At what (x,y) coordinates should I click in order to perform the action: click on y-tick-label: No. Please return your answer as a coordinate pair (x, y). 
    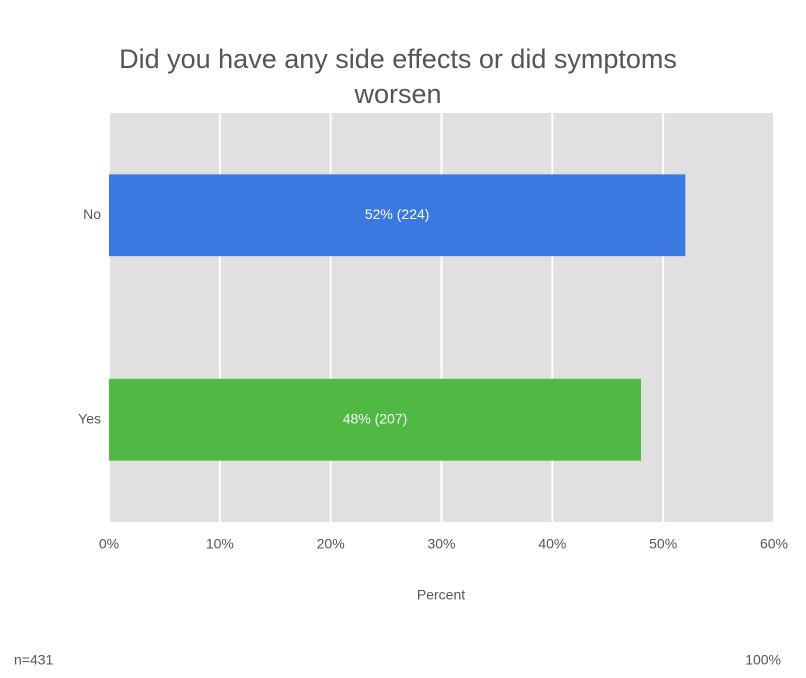
    Looking at the image, I should click on (92, 214).